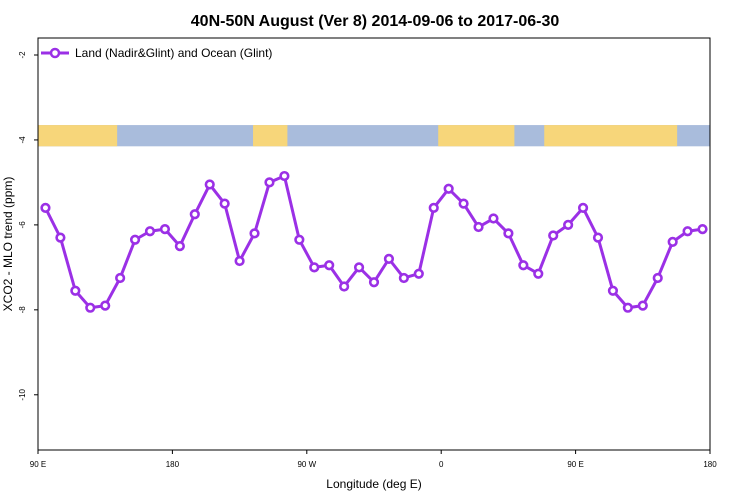 This screenshot has width=750, height=500. I want to click on legend-label: Land (Nadir&Glint) and Ocean (Glint), so click(173, 53).